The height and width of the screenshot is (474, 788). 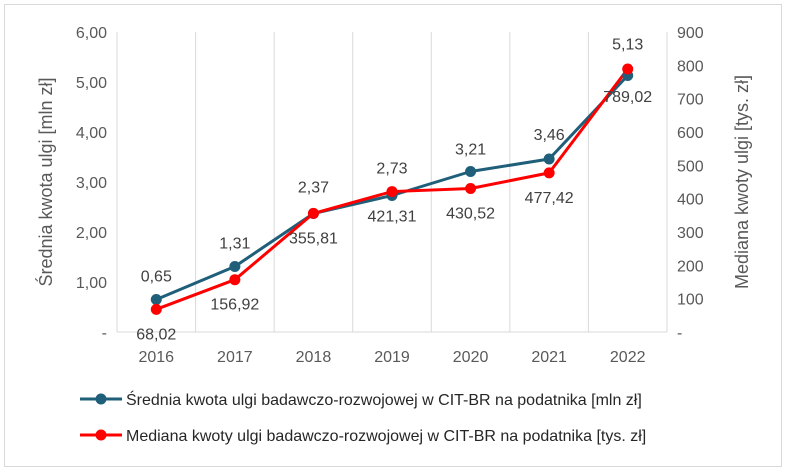 What do you see at coordinates (690, 66) in the screenshot?
I see `y-right-tick-label: 800` at bounding box center [690, 66].